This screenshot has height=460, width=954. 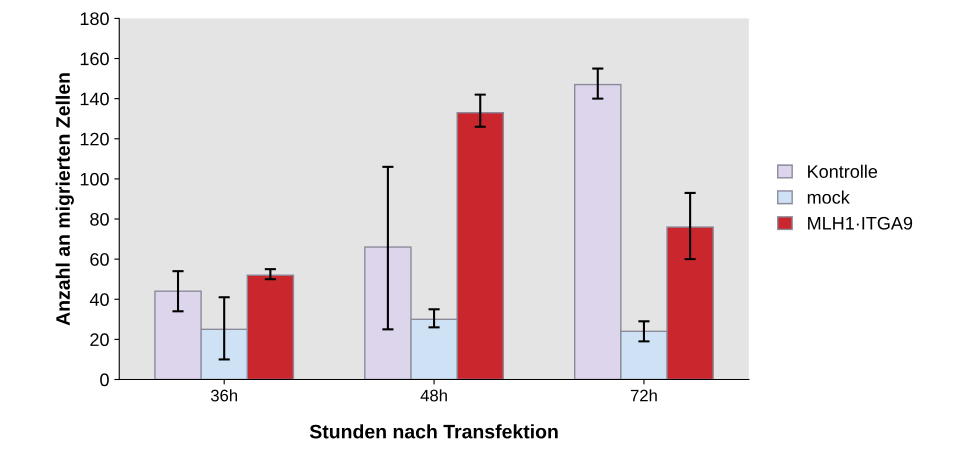 I want to click on y-tick-label: 140, so click(x=94, y=99).